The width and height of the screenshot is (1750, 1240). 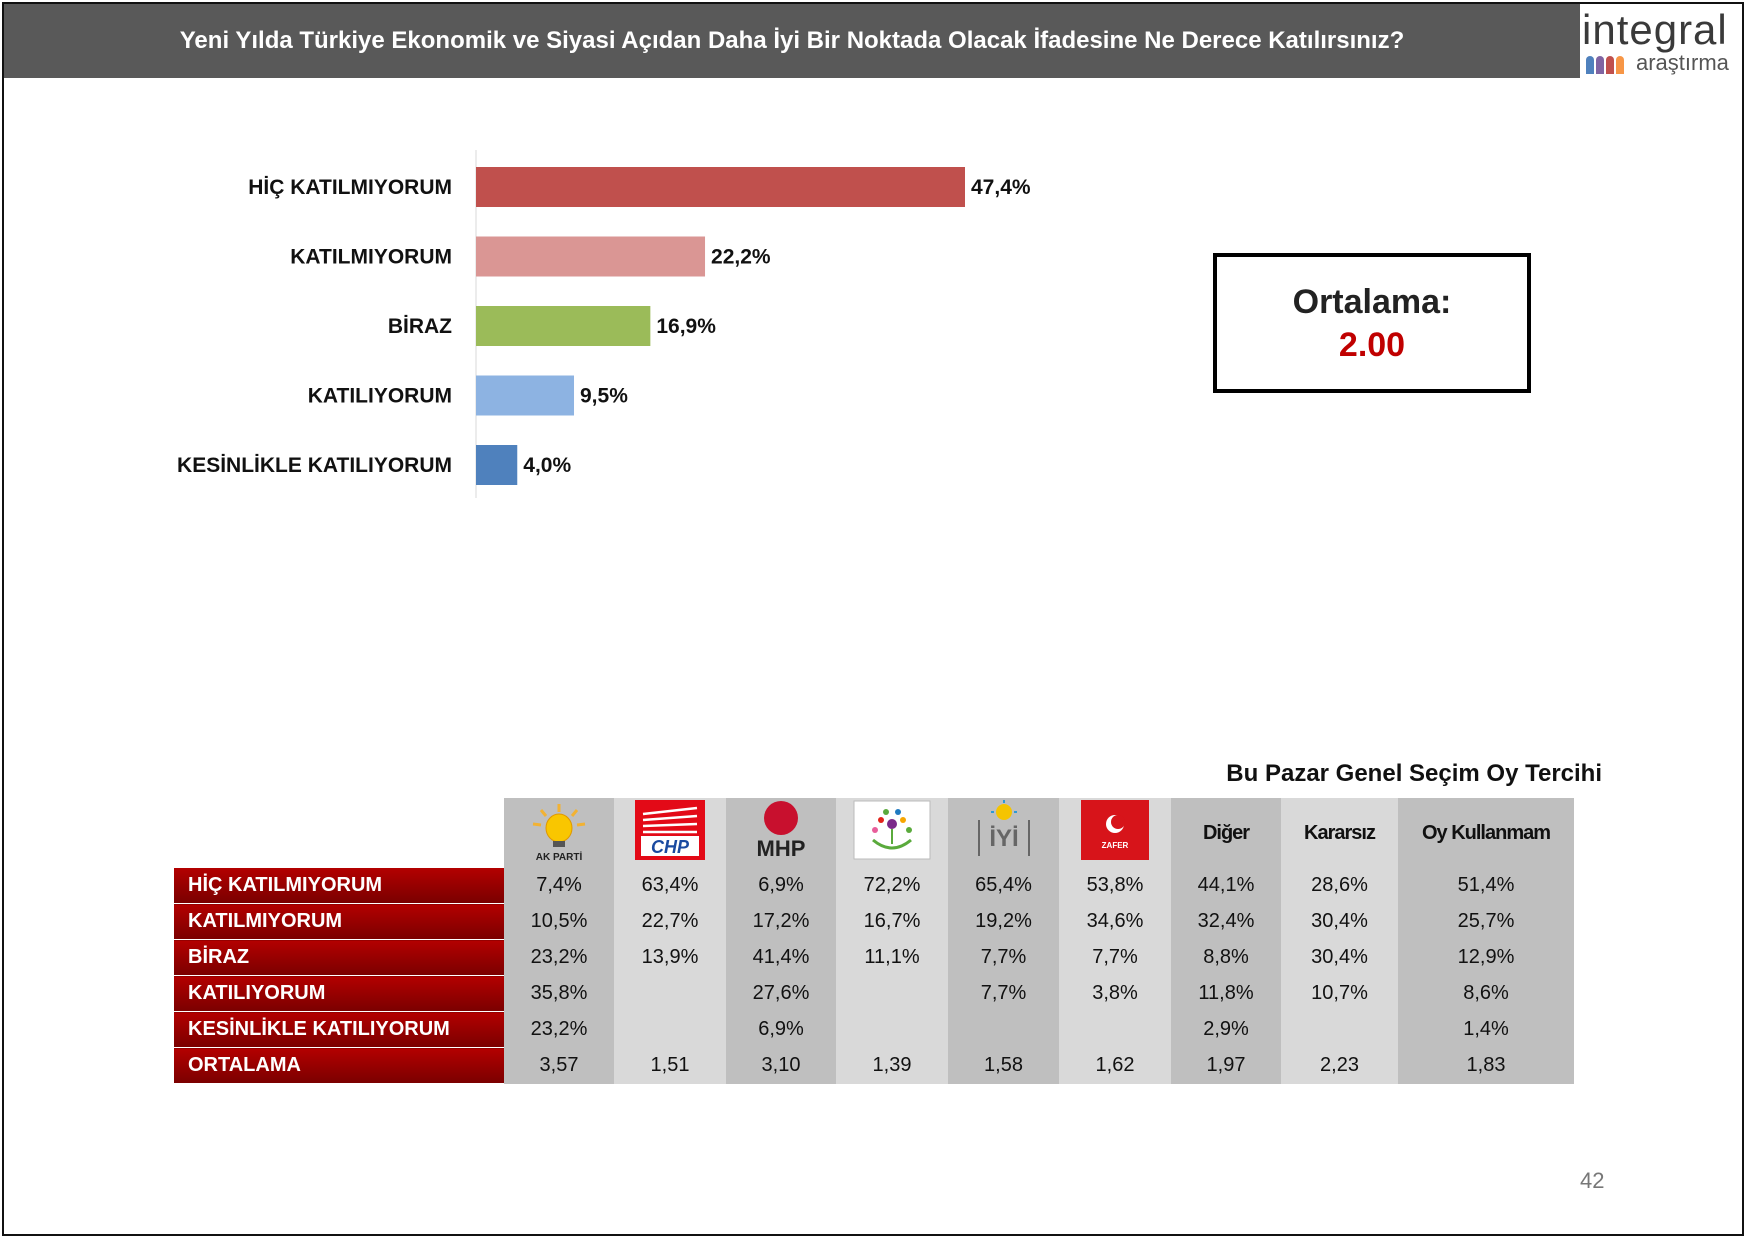 What do you see at coordinates (781, 921) in the screenshot?
I see `table-cell: 17,2%` at bounding box center [781, 921].